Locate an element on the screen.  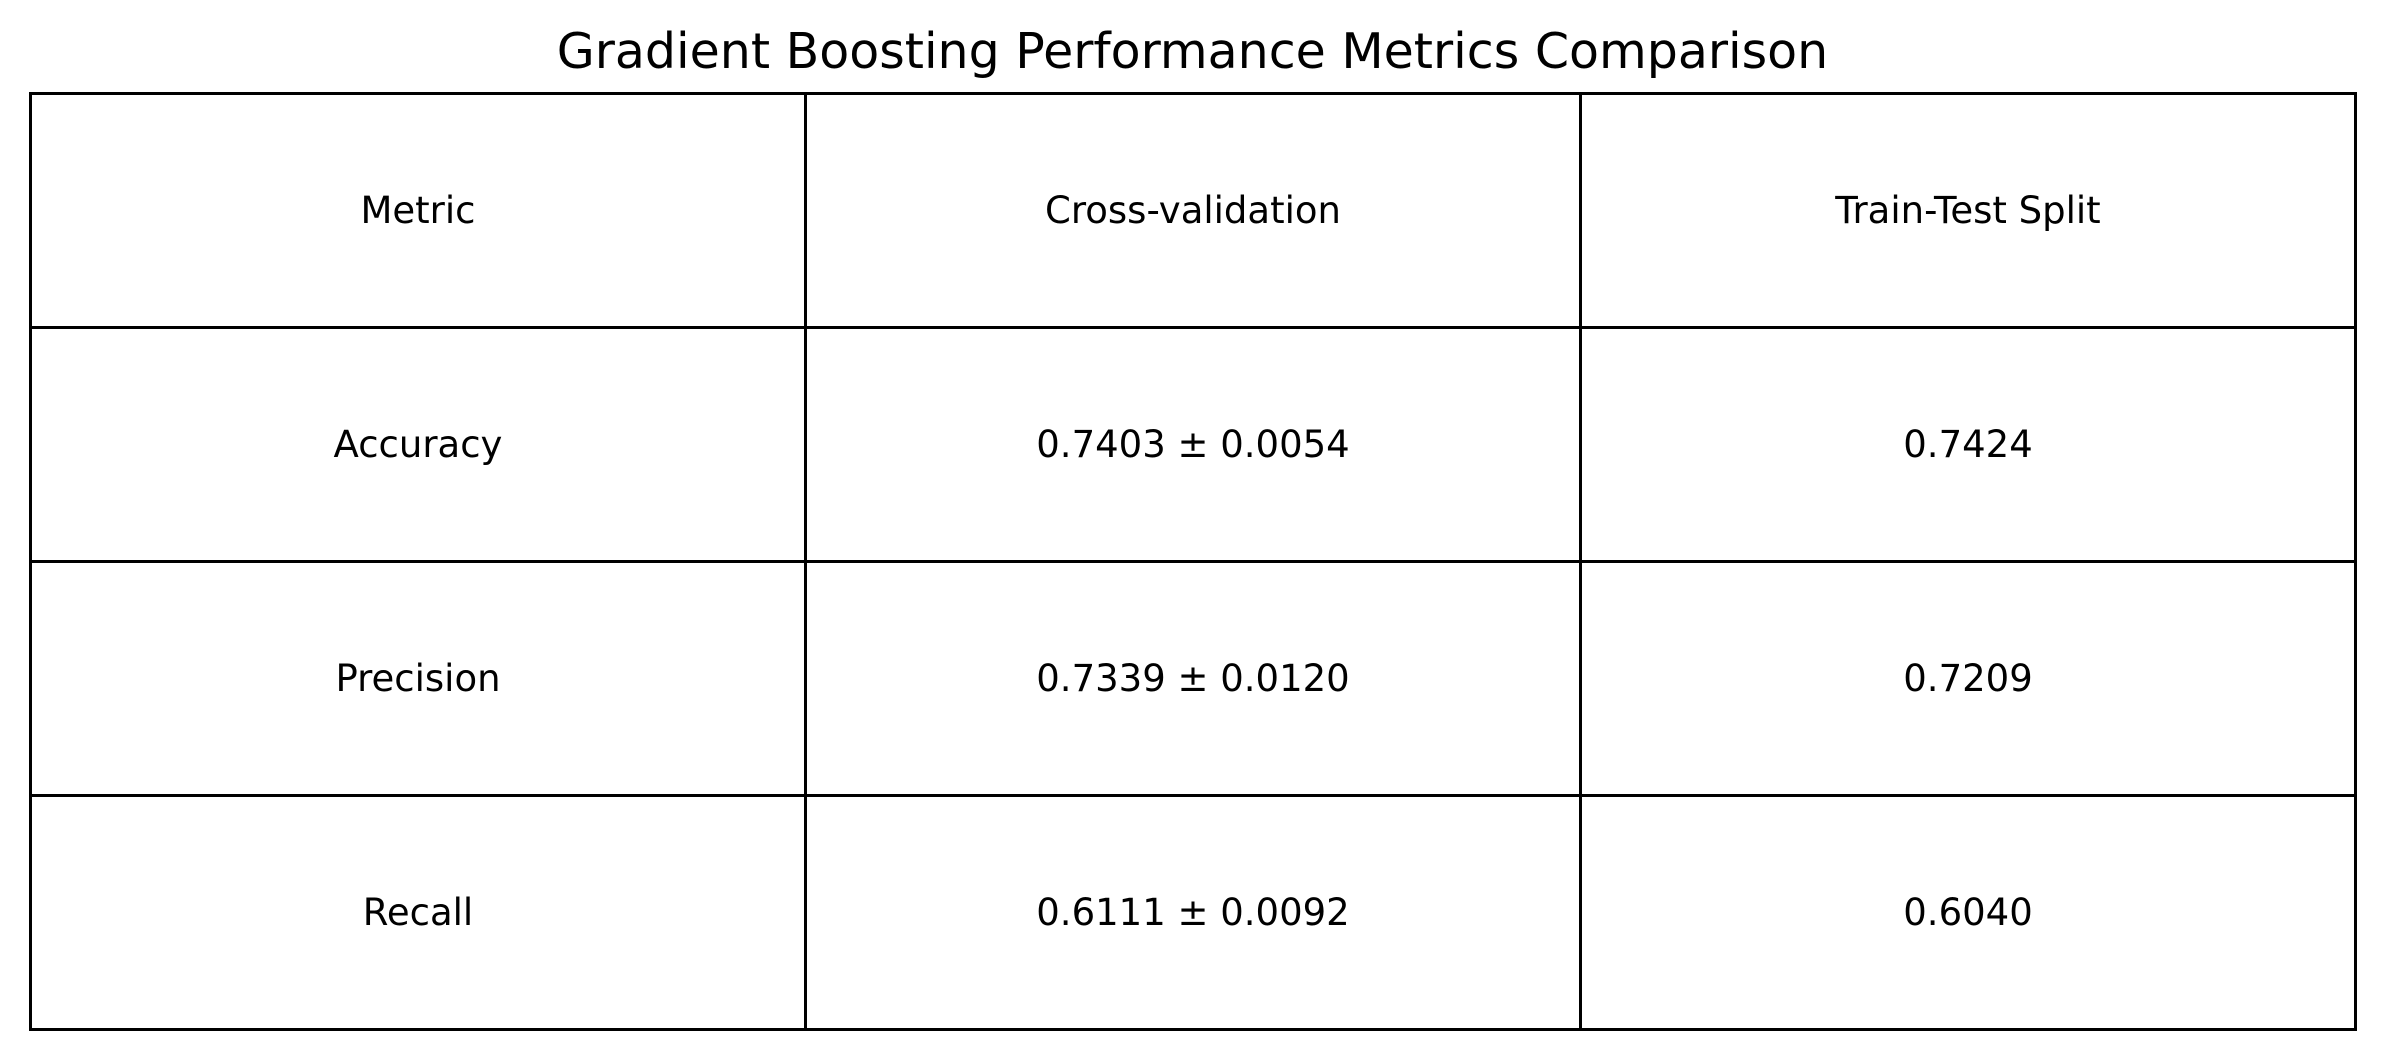
metric-name-cell: Recall is located at coordinates (418, 912).